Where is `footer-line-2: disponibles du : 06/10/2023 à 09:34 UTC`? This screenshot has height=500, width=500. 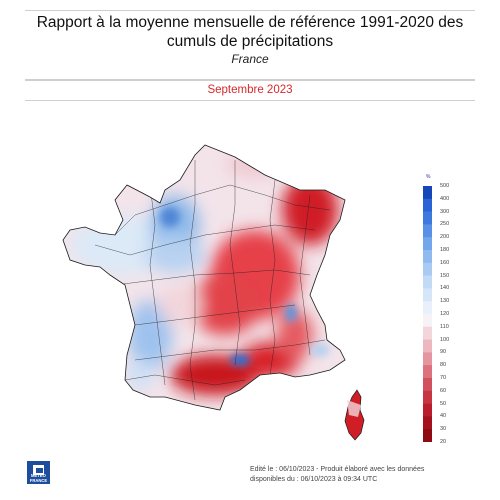 footer-line-2: disponibles du : 06/10/2023 à 09:34 UTC is located at coordinates (314, 479).